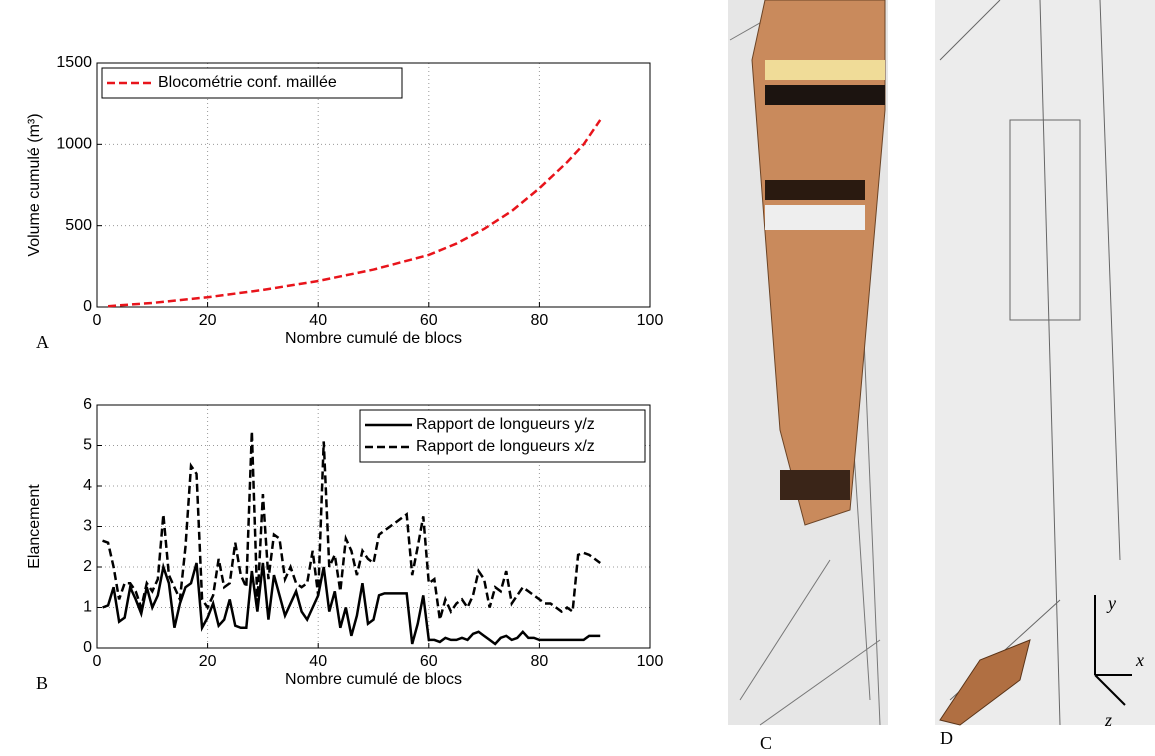 The height and width of the screenshot is (756, 1155). What do you see at coordinates (87, 526) in the screenshot?
I see `y-tick-label: 3` at bounding box center [87, 526].